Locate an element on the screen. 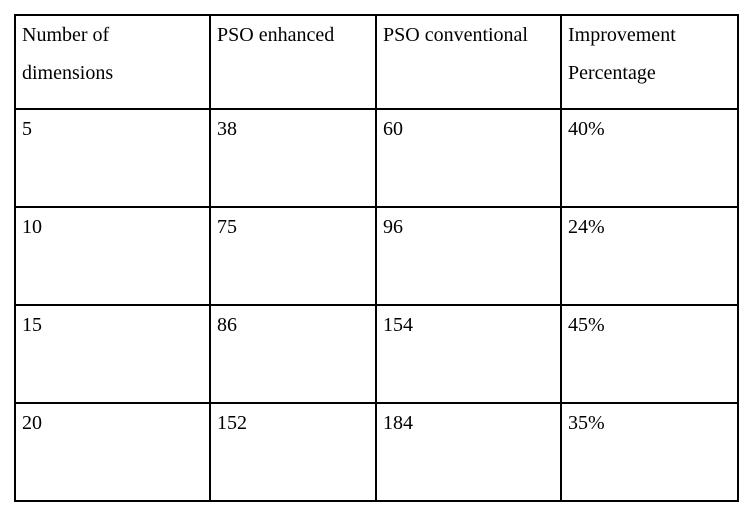 The height and width of the screenshot is (516, 751). cell-dimensions-row1: 5 is located at coordinates (112, 158).